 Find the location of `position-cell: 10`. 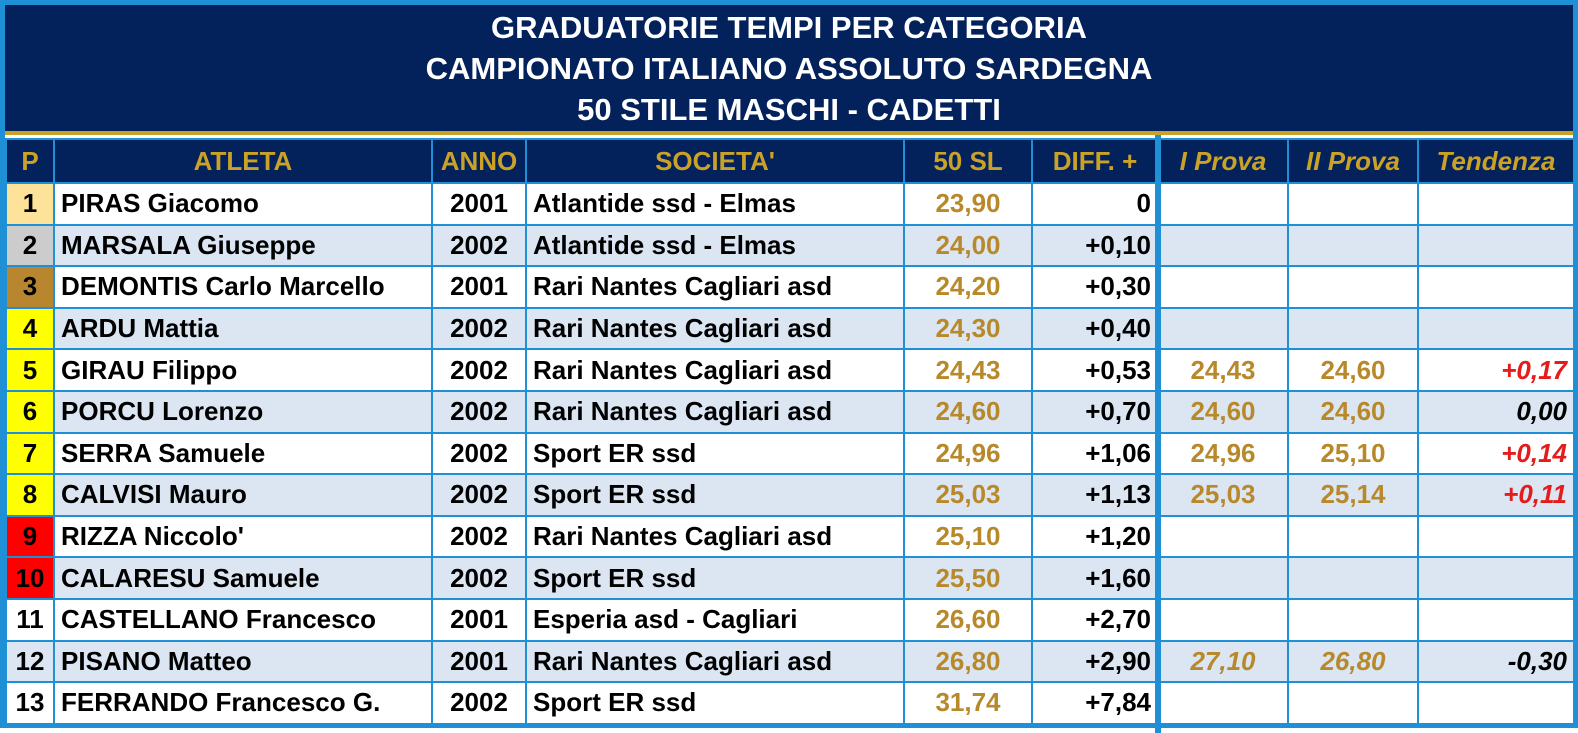

position-cell: 10 is located at coordinates (30, 578).